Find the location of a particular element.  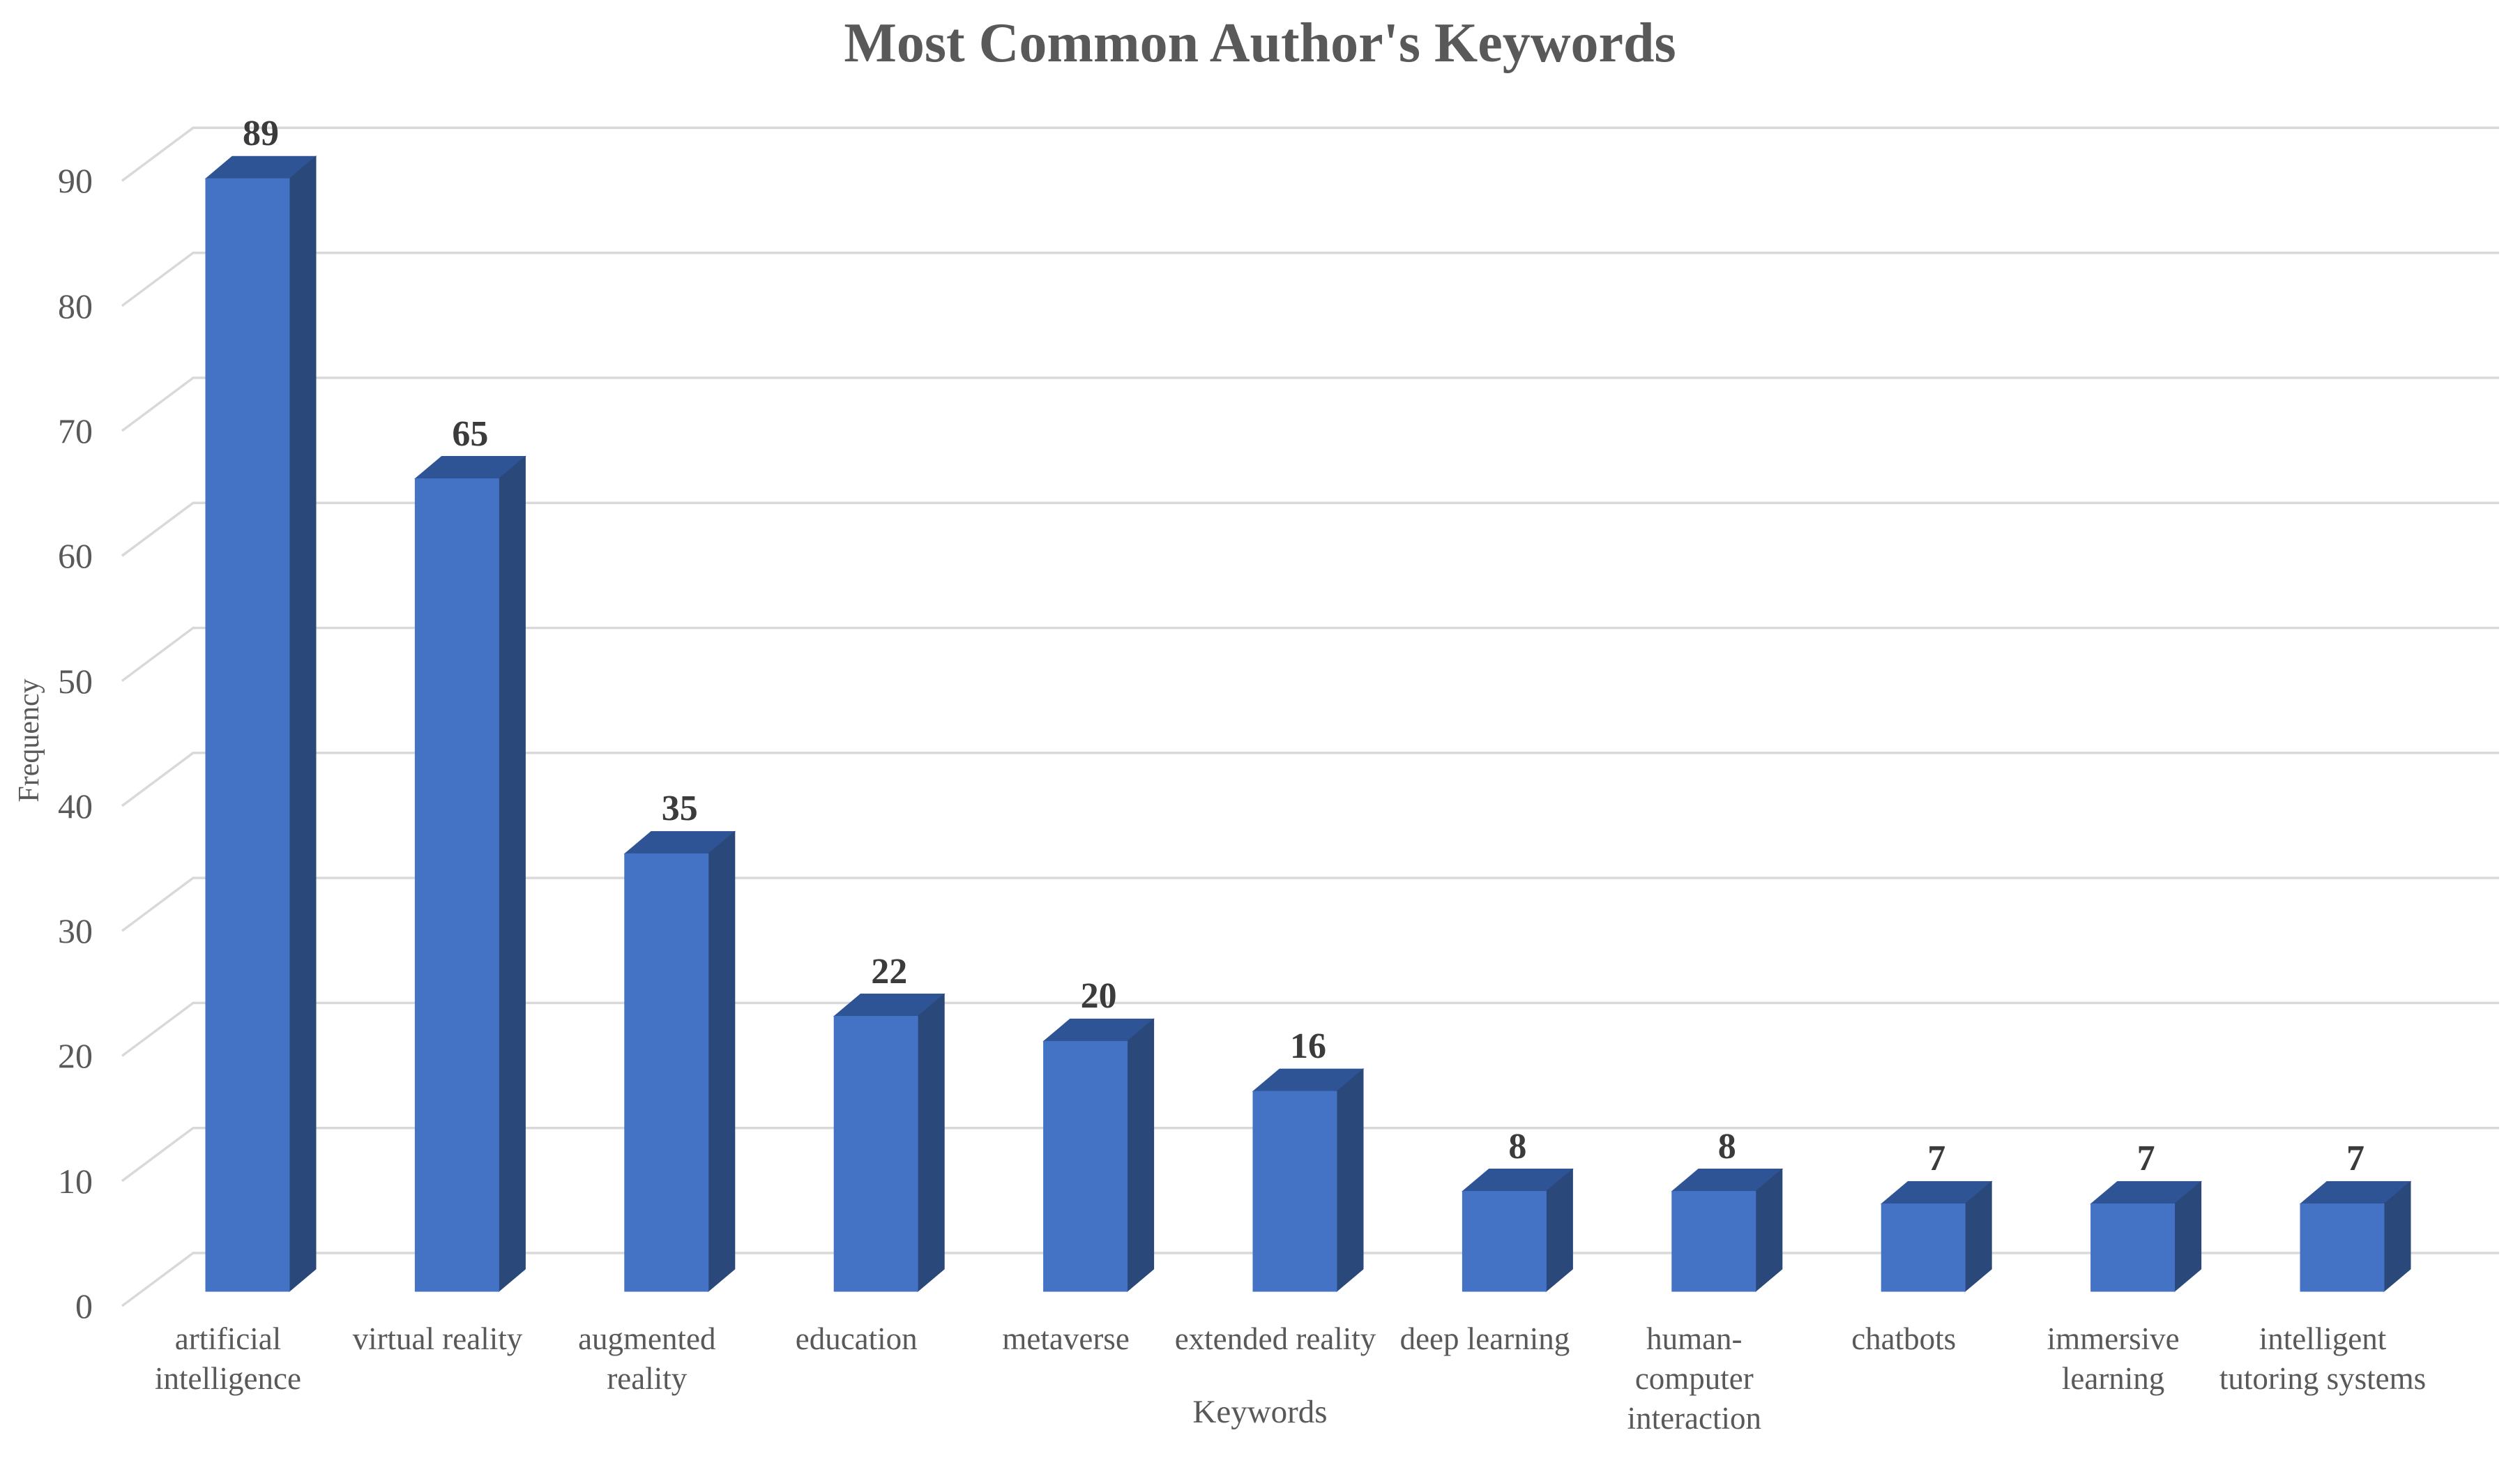

y-tick-label-60: 60 is located at coordinates (75, 556).